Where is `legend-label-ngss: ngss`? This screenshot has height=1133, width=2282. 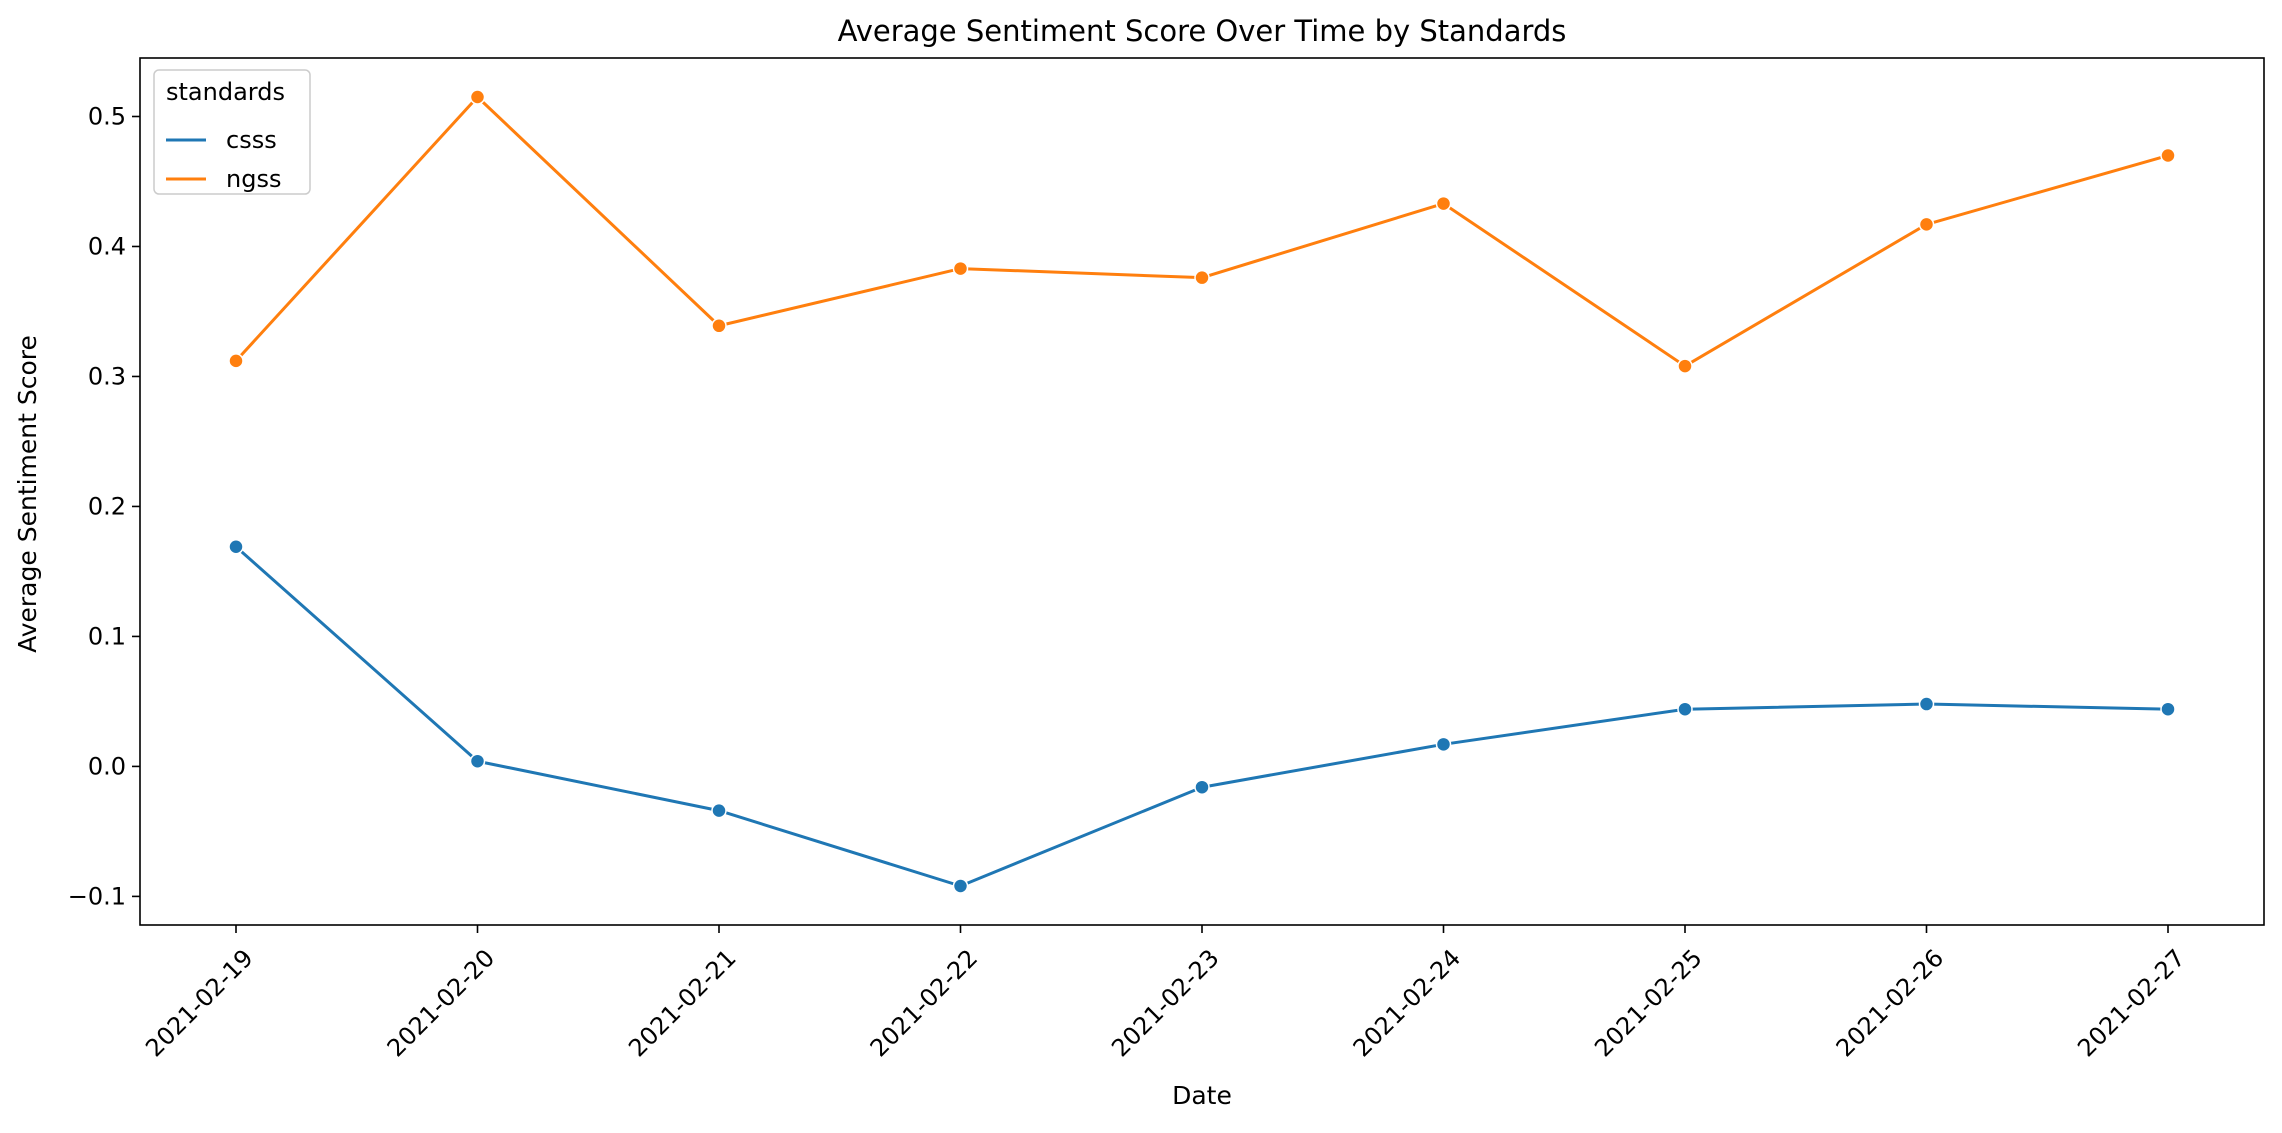
legend-label-ngss: ngss is located at coordinates (253, 179).